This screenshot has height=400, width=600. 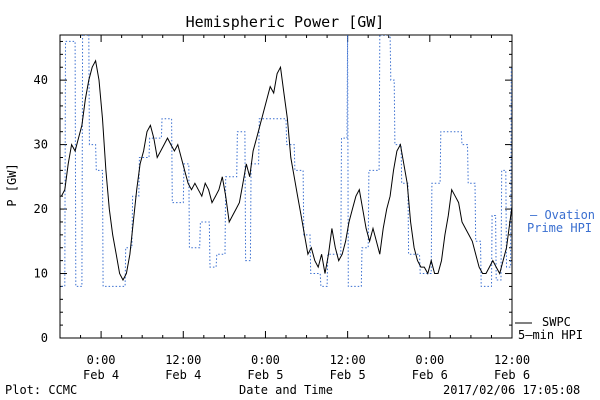 What do you see at coordinates (12, 184) in the screenshot?
I see `y-axis-label: P [GW]` at bounding box center [12, 184].